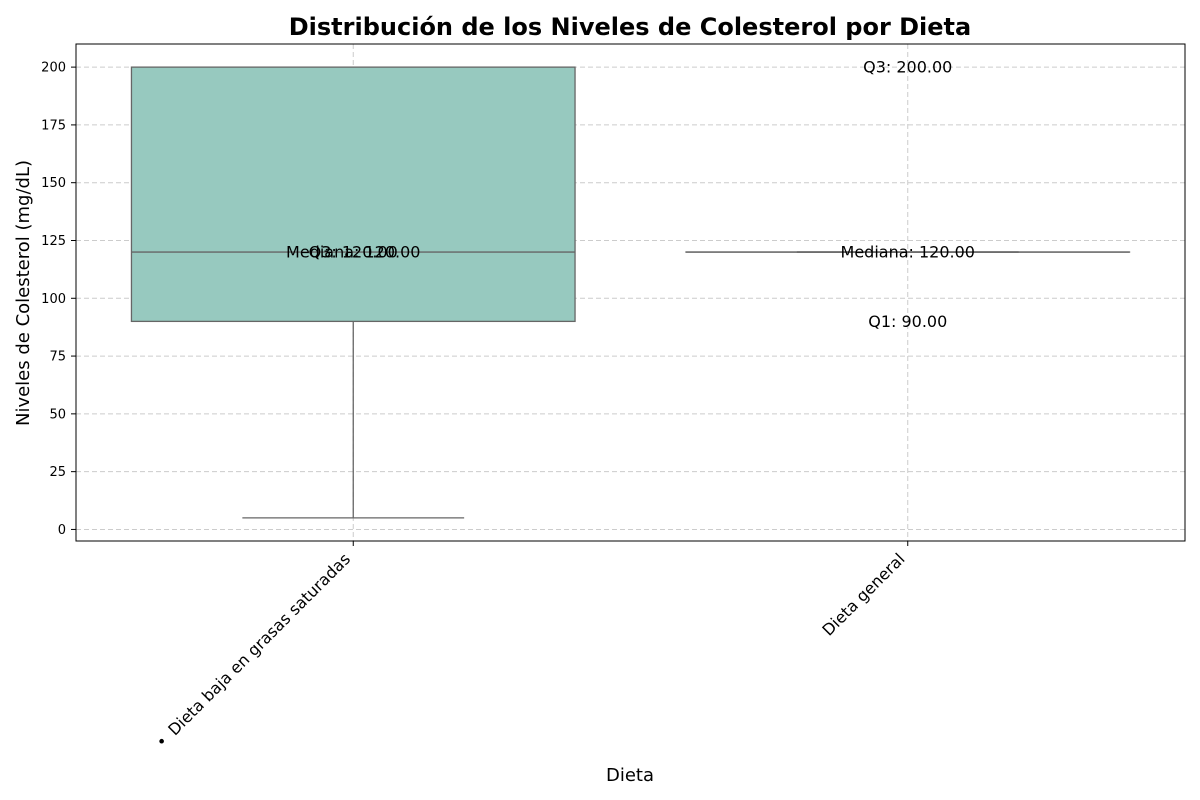 This screenshot has width=1200, height=800. I want to click on x-tick-label: • Dieta baja en grasas saturadas, so click(253, 650).